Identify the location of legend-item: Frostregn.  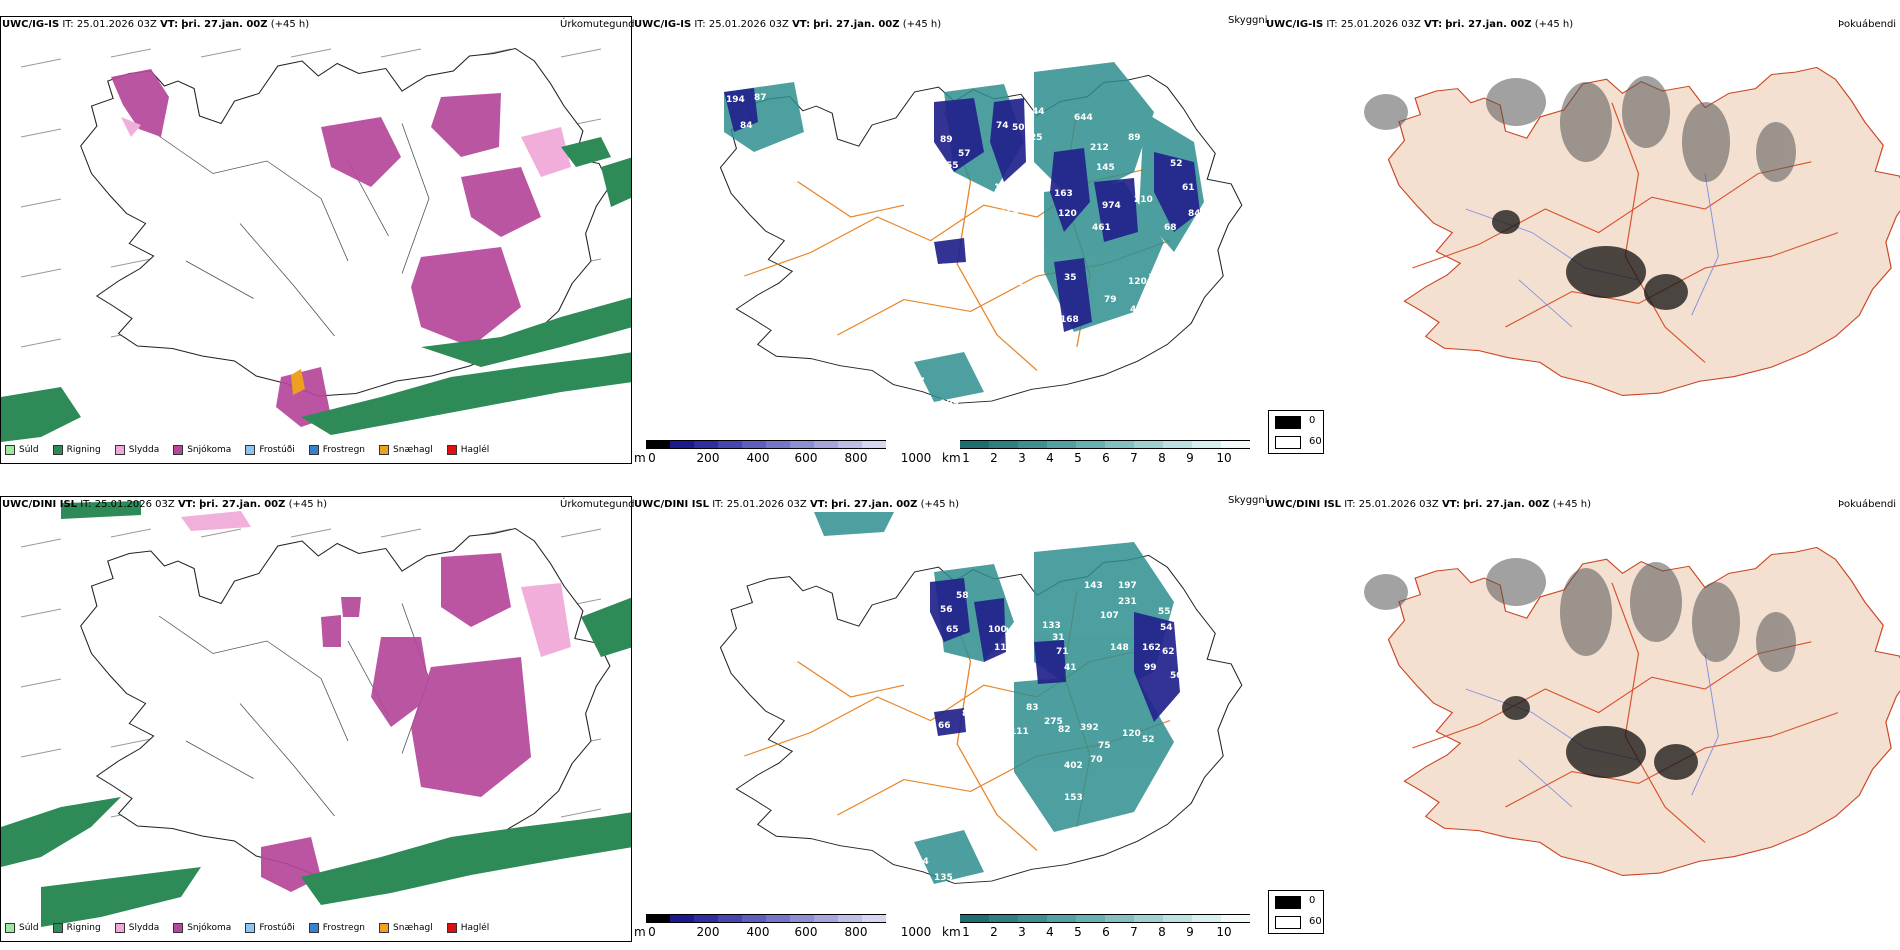
(337, 928).